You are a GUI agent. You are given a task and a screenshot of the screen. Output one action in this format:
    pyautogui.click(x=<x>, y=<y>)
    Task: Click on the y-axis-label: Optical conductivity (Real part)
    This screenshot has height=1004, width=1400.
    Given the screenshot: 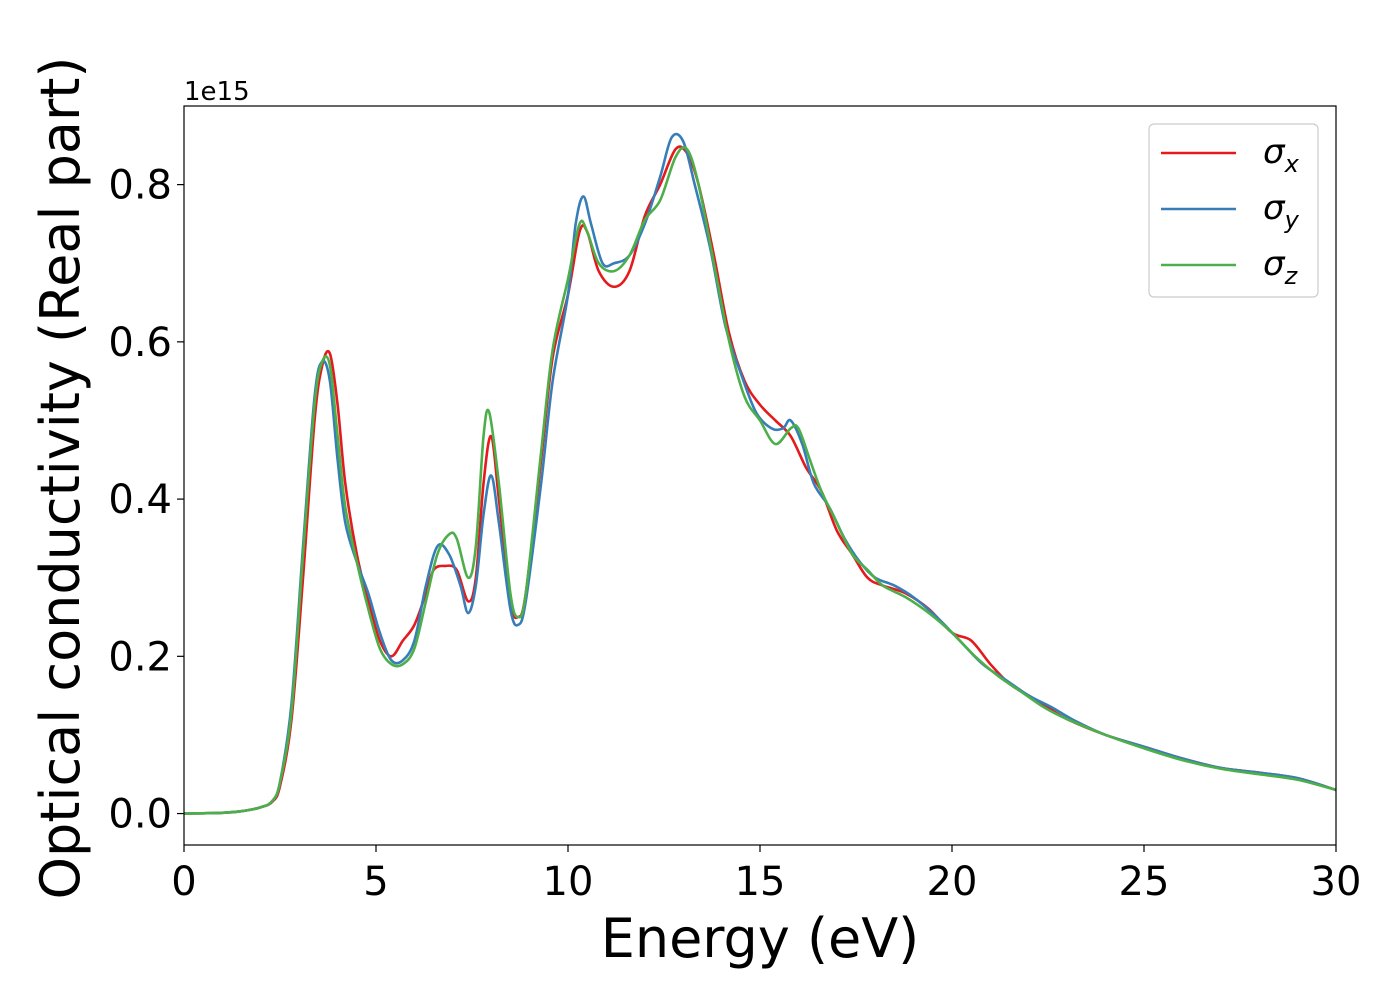 What is the action you would take?
    pyautogui.click(x=60, y=478)
    